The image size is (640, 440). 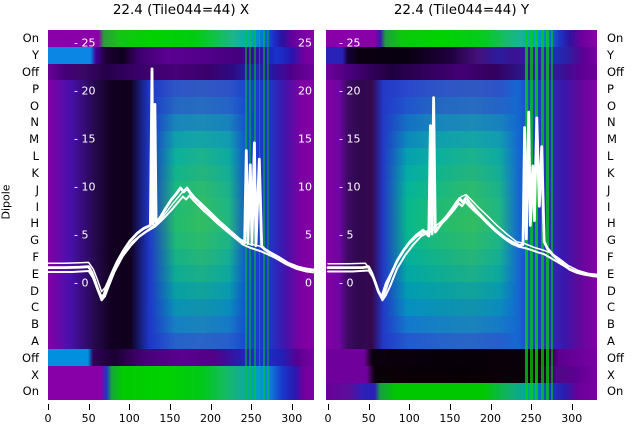 What do you see at coordinates (85, 139) in the screenshot?
I see `inner-y-tick-label: - 15` at bounding box center [85, 139].